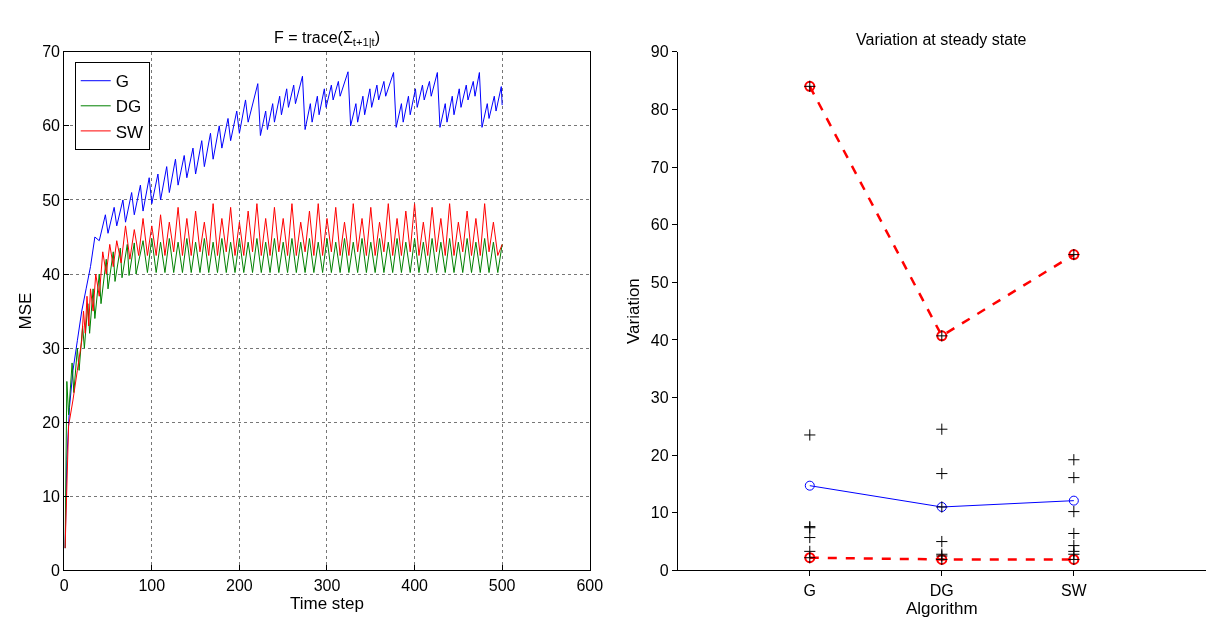  What do you see at coordinates (25, 311) in the screenshot?
I see `y-axis-title: MSE` at bounding box center [25, 311].